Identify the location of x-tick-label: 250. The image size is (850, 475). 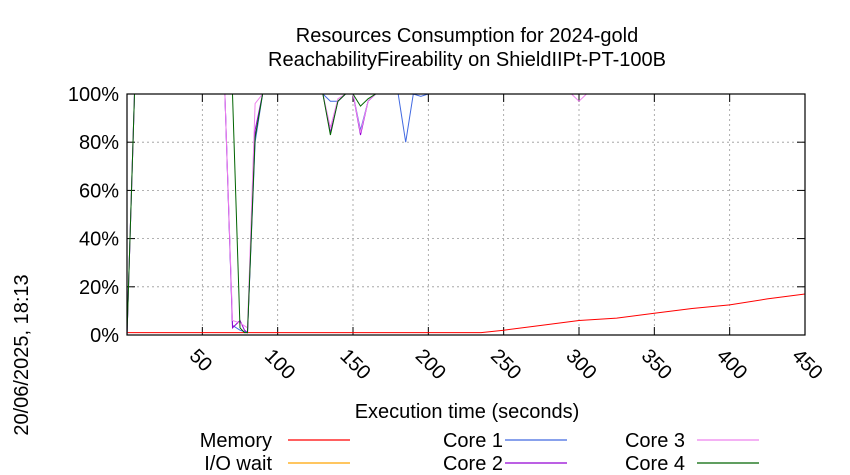
(505, 364).